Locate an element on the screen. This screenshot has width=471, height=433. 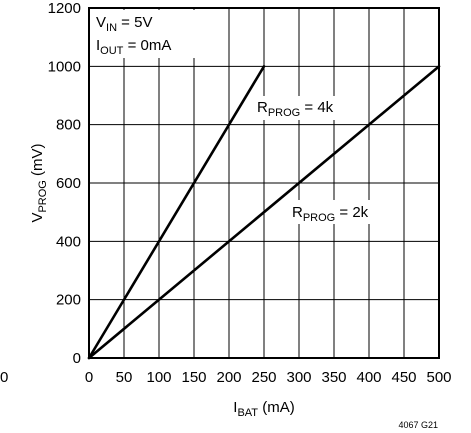
y-tick-label-1: 200 is located at coordinates (68, 300).